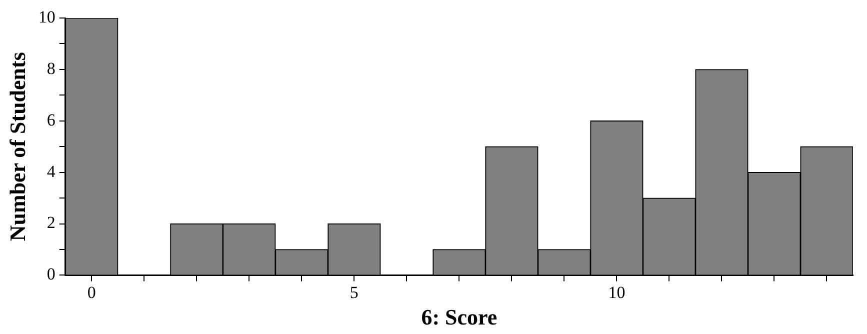 This screenshot has width=867, height=334. I want to click on y-axis-title: Number of Students, so click(17, 147).